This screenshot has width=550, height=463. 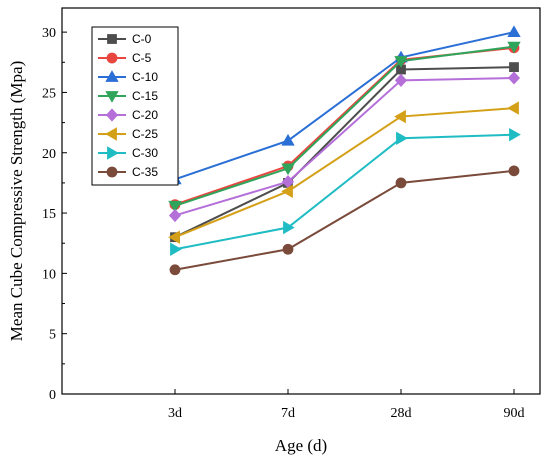 I want to click on y-tick-label: 20, so click(x=49, y=154).